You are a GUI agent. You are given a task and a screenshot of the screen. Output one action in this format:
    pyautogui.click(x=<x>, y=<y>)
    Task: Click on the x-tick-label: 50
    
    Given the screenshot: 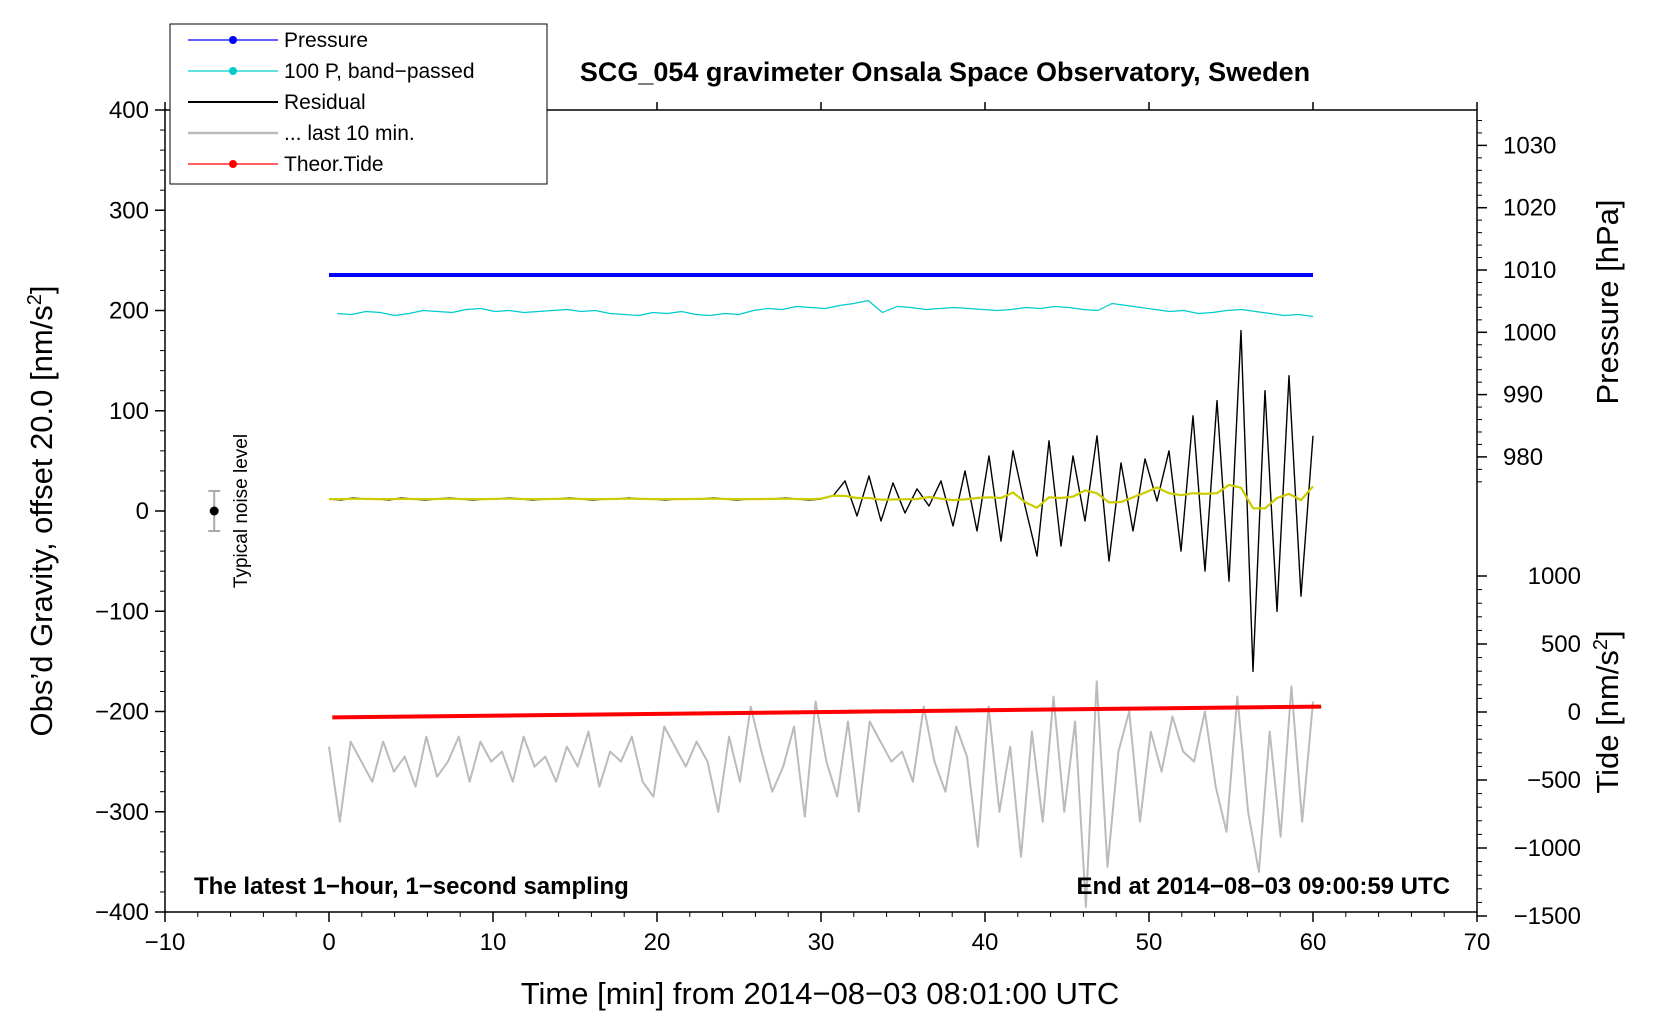 What is the action you would take?
    pyautogui.click(x=1149, y=942)
    